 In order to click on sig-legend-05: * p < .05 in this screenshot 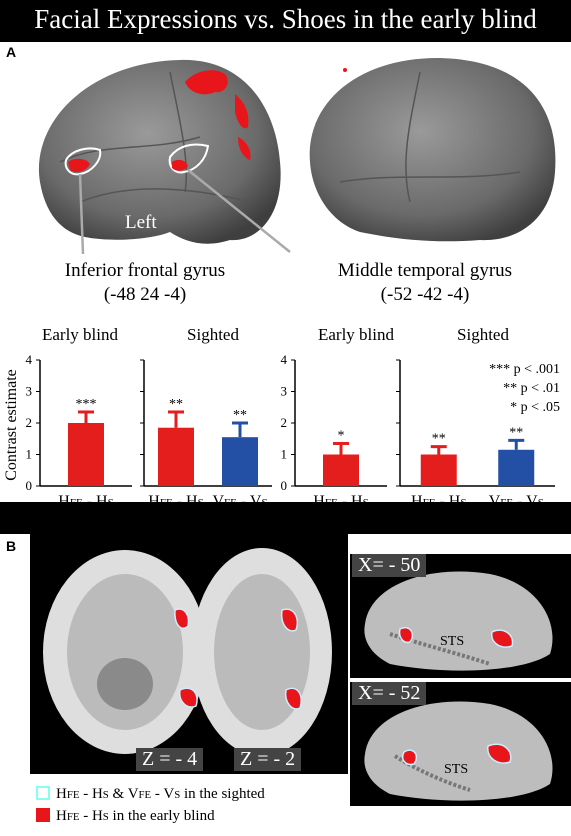, I will do `click(535, 407)`.